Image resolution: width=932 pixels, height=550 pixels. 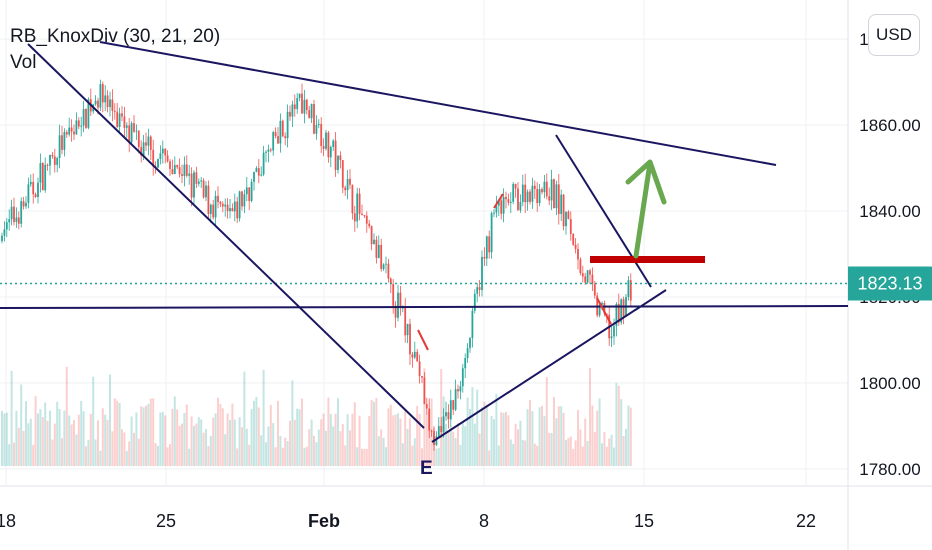 I want to click on time-tick-label: 15, so click(x=644, y=521).